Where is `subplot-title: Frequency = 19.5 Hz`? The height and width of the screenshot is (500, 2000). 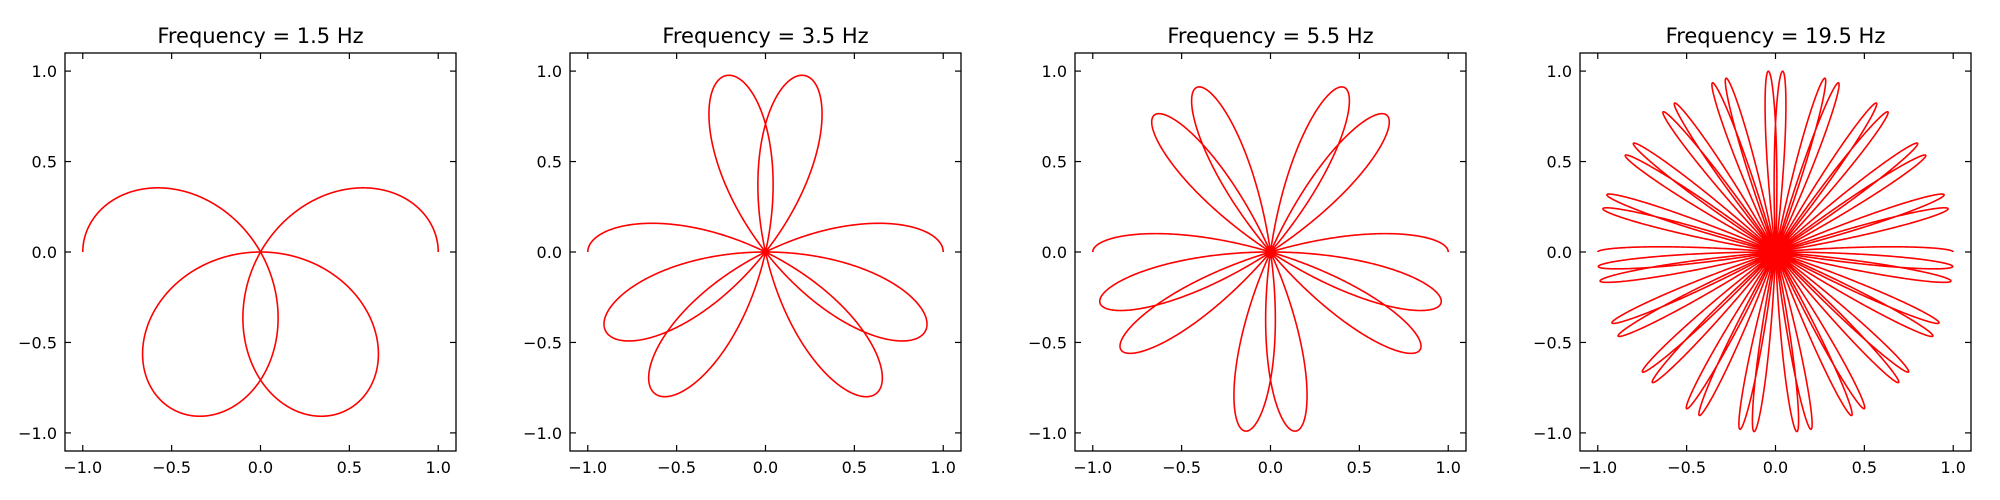 subplot-title: Frequency = 19.5 Hz is located at coordinates (1776, 36).